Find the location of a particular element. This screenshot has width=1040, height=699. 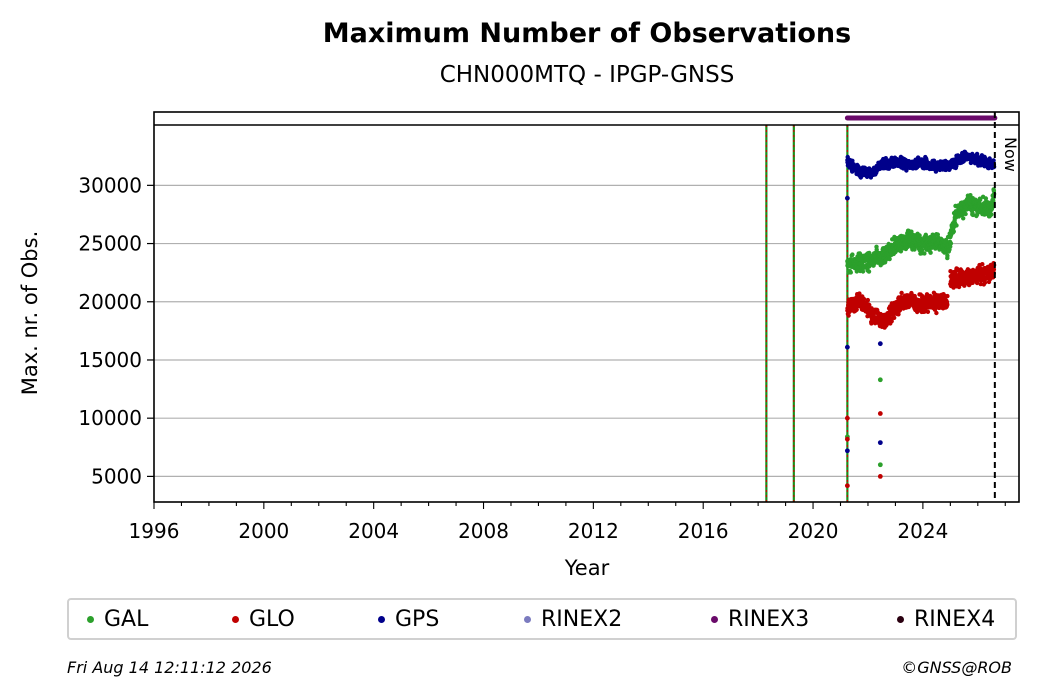

legend-label: GPS is located at coordinates (417, 619).